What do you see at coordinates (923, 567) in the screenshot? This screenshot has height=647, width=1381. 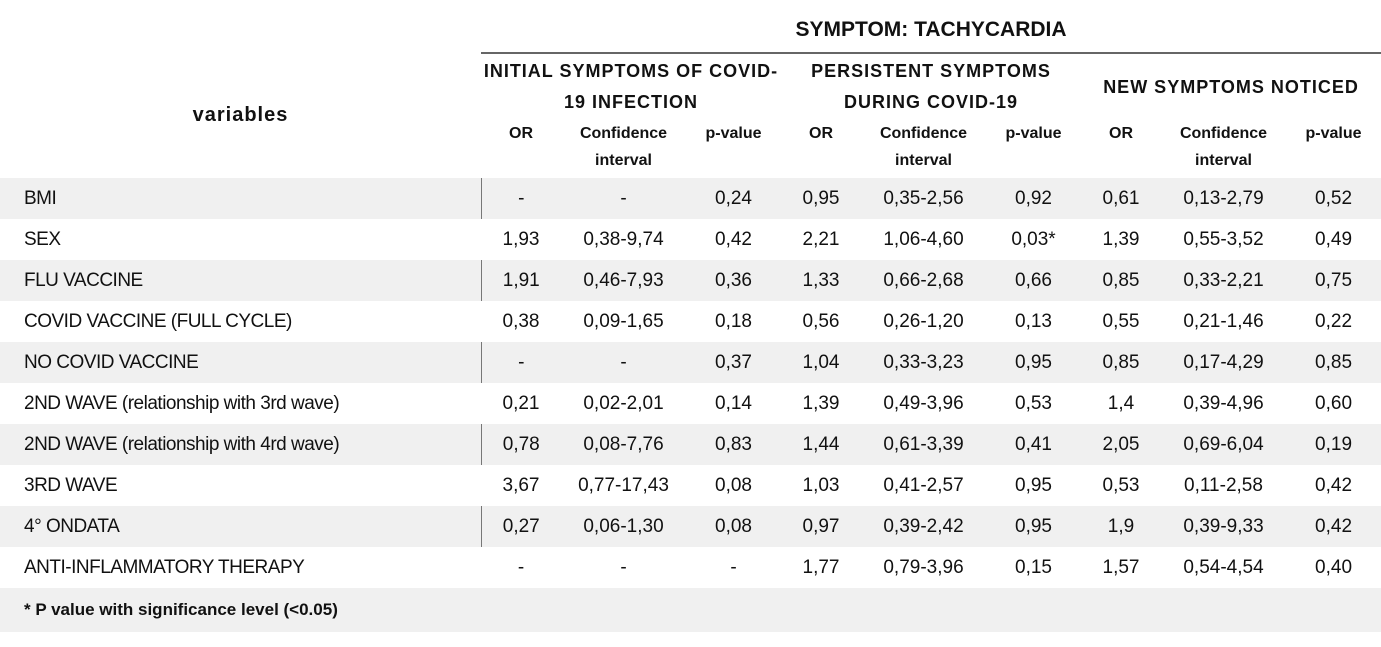 I see `cell: 0,79-3,96` at bounding box center [923, 567].